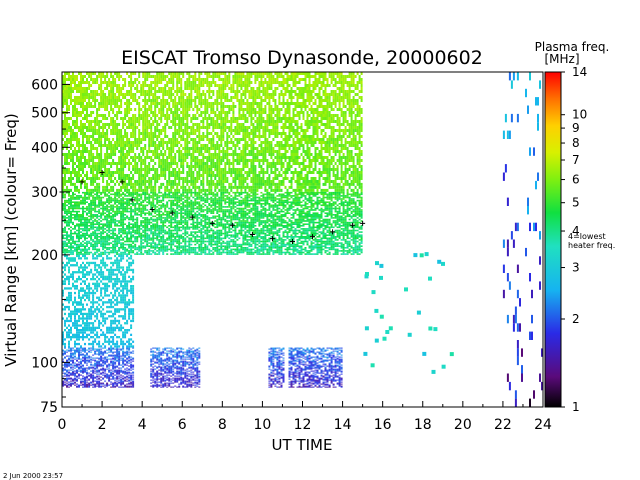  I want to click on data-cell-2094, so click(209, 181).